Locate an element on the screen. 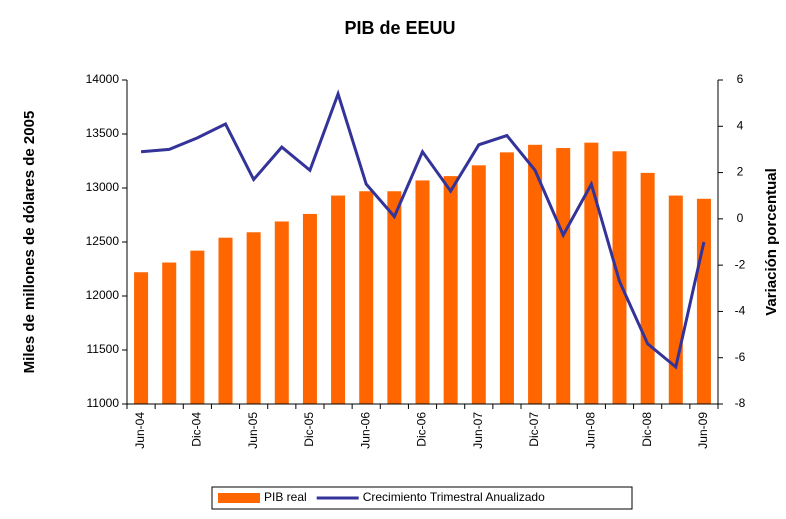 This screenshot has width=786, height=519. x-tick-label: Dic-08 is located at coordinates (647, 429).